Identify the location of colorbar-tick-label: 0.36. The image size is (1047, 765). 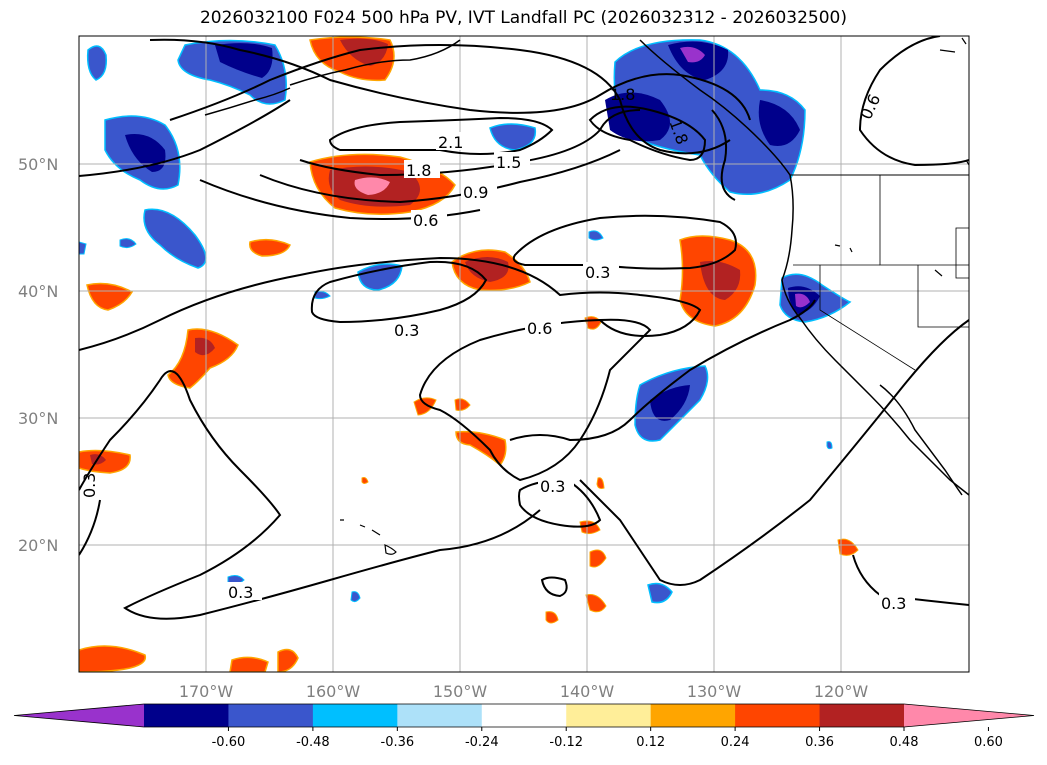
(819, 742).